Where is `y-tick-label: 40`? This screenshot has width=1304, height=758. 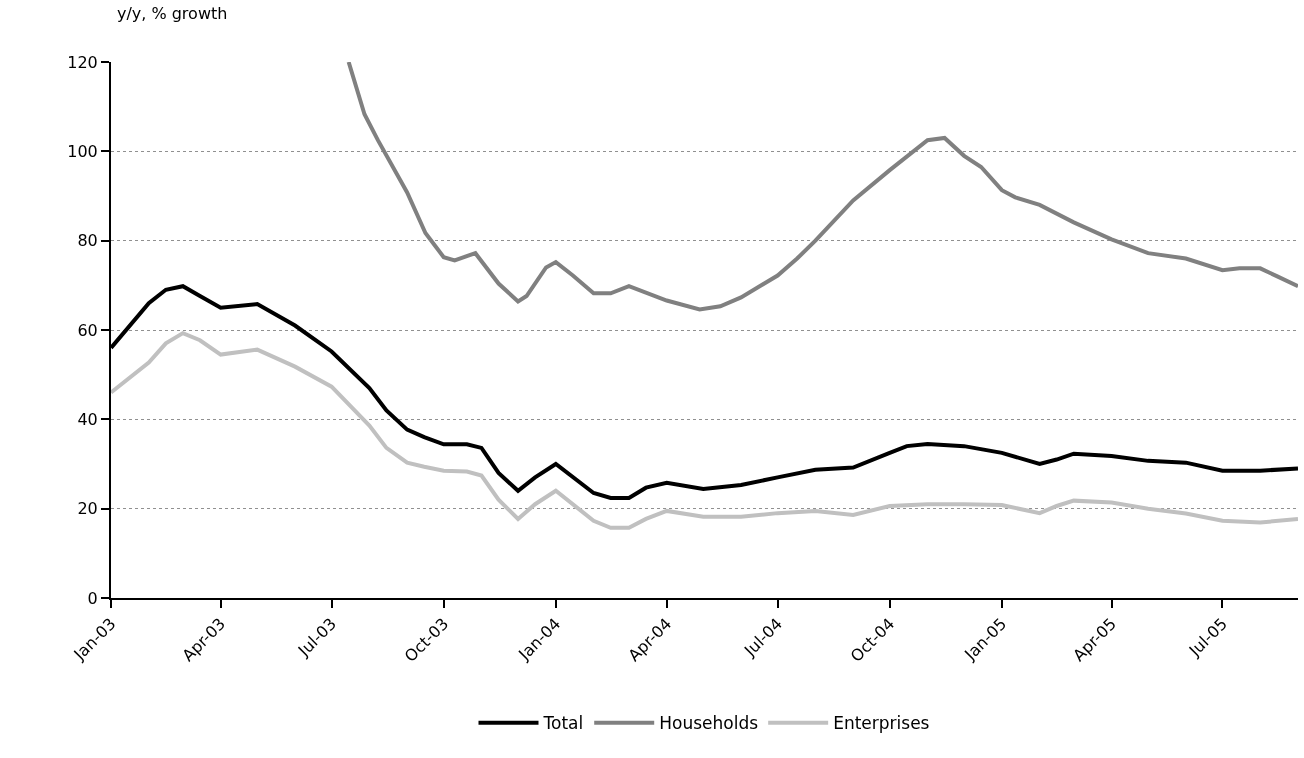 y-tick-label: 40 is located at coordinates (87, 419).